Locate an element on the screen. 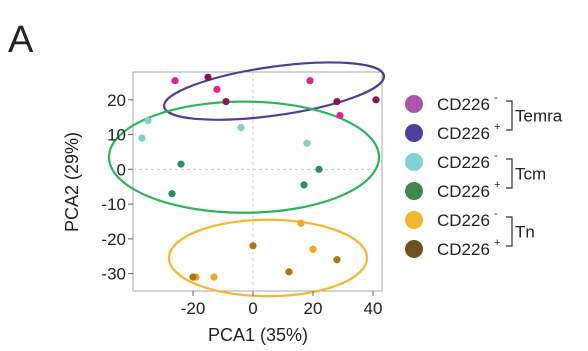 The width and height of the screenshot is (588, 351). y-tick-label: -20 is located at coordinates (113, 239).